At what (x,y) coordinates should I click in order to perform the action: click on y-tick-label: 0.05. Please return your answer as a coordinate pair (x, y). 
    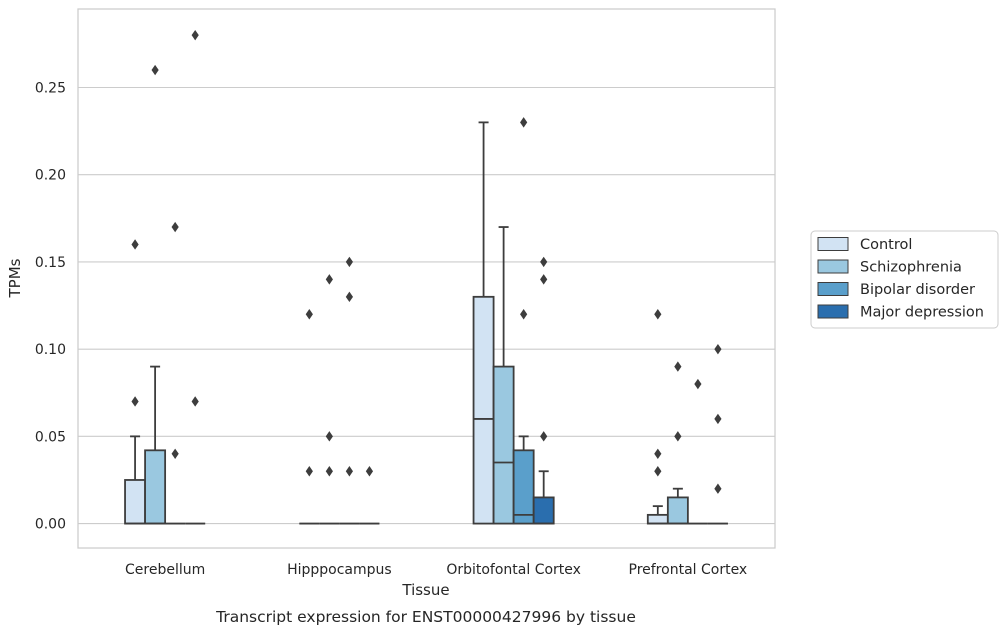
    Looking at the image, I should click on (50, 437).